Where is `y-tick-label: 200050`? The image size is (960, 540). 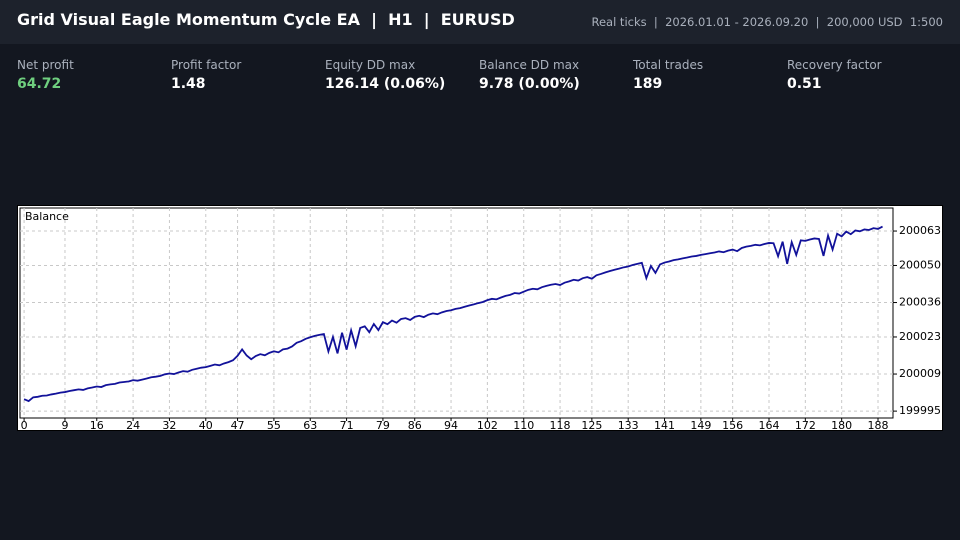 y-tick-label: 200050 is located at coordinates (920, 264).